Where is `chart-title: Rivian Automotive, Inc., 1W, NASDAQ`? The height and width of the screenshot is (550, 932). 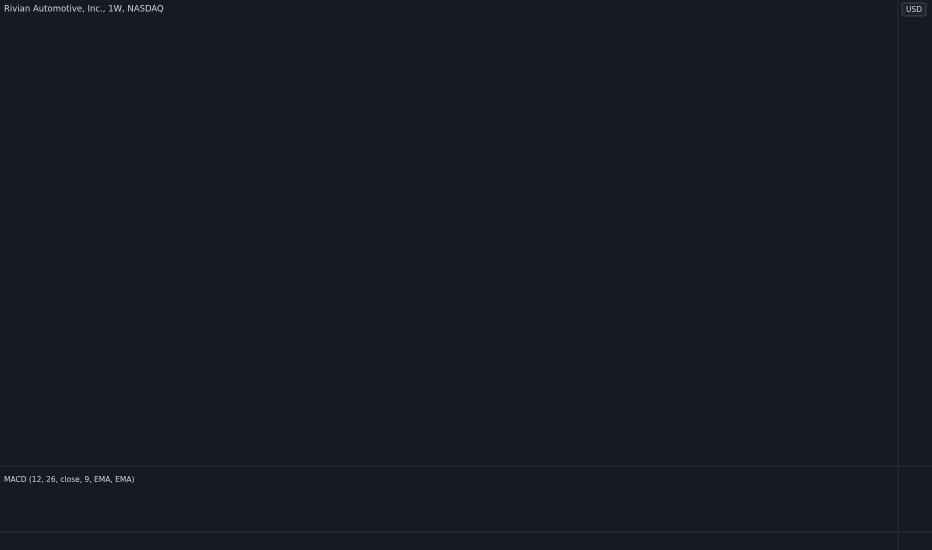 chart-title: Rivian Automotive, Inc., 1W, NASDAQ is located at coordinates (84, 10).